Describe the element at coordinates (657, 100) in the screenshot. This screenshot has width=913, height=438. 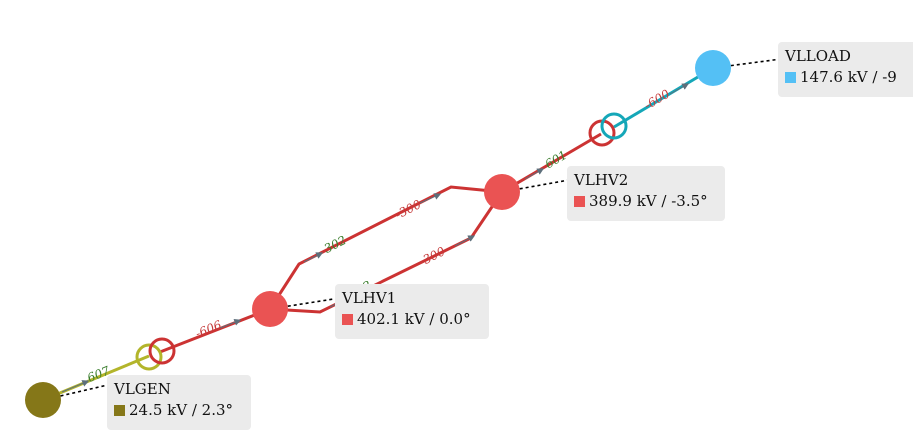
I see `flow-label-load: -600` at that location.